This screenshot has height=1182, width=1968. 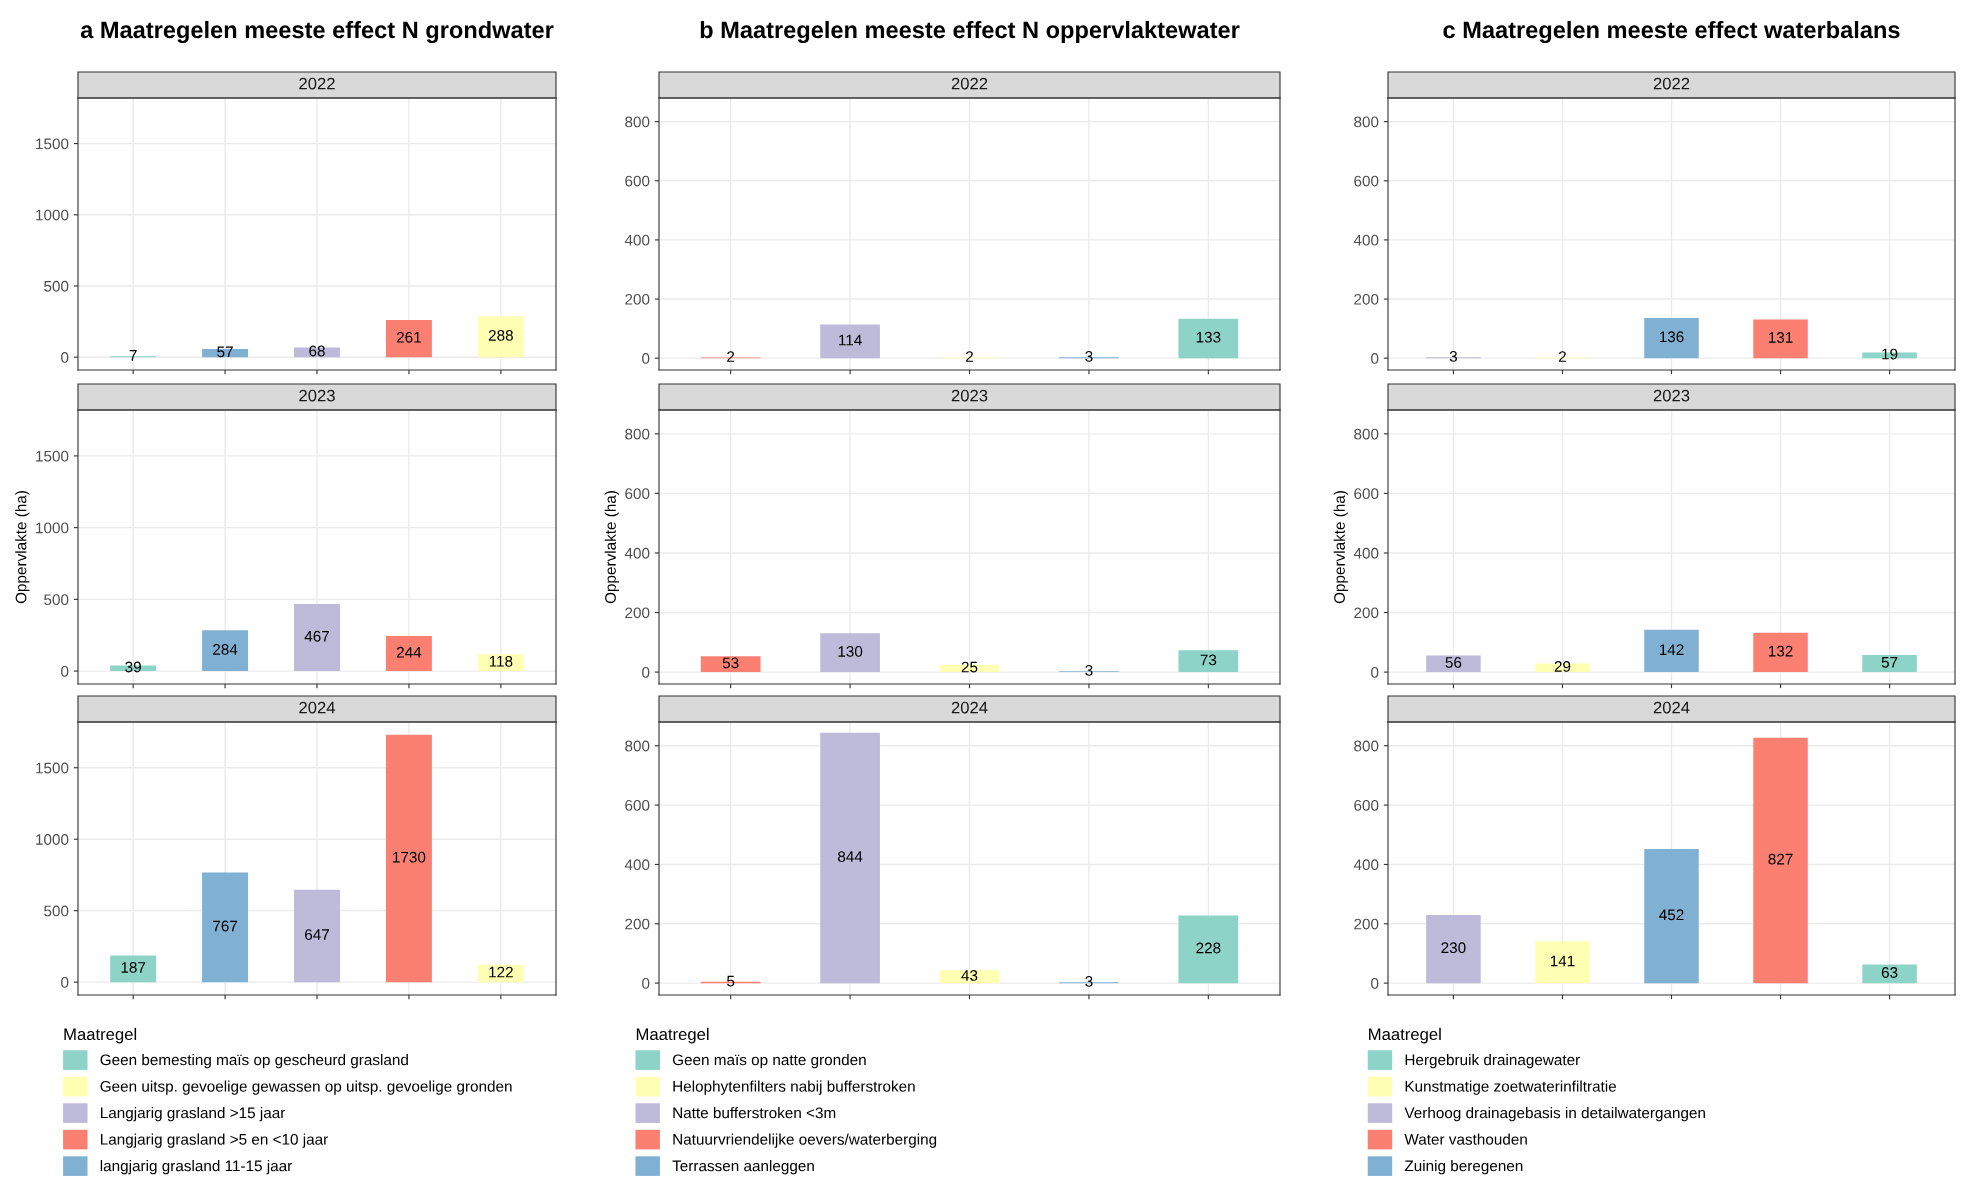 I want to click on chart-title: b Maatregelen meeste effect N oppervlaktewater, so click(x=970, y=32).